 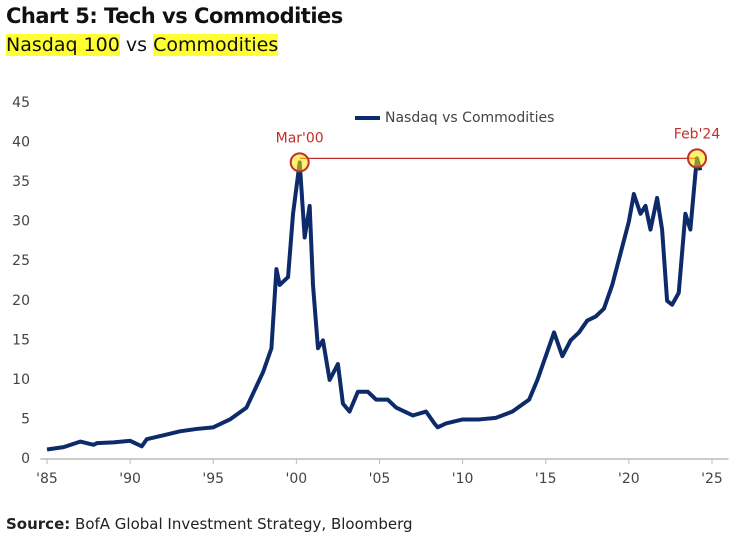 I want to click on y-tick-label: 35, so click(x=21, y=182).